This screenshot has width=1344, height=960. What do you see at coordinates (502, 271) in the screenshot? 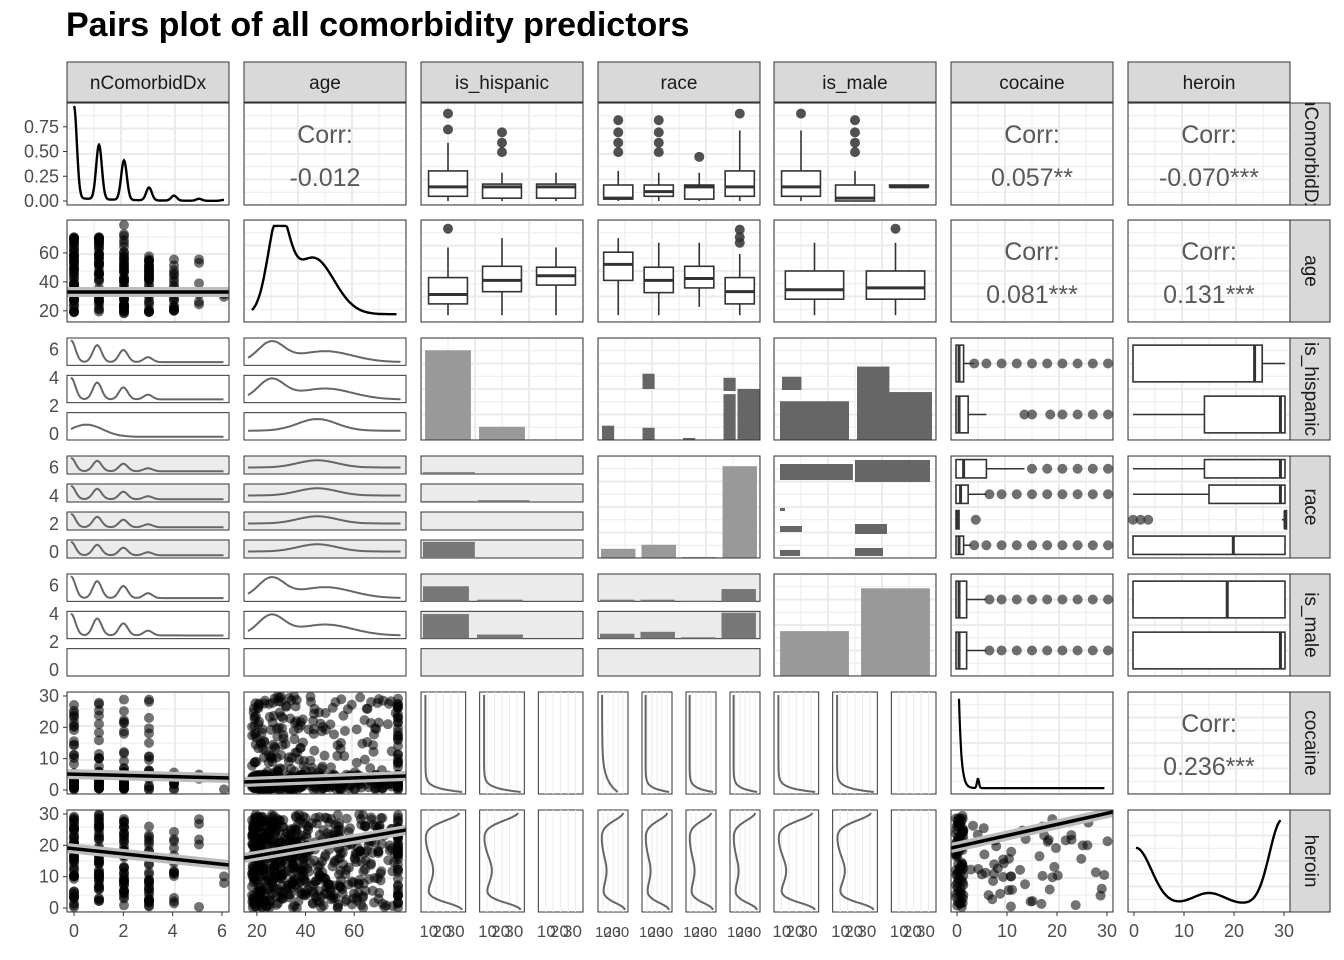
I see `panel-box-age-is_hispanic` at bounding box center [502, 271].